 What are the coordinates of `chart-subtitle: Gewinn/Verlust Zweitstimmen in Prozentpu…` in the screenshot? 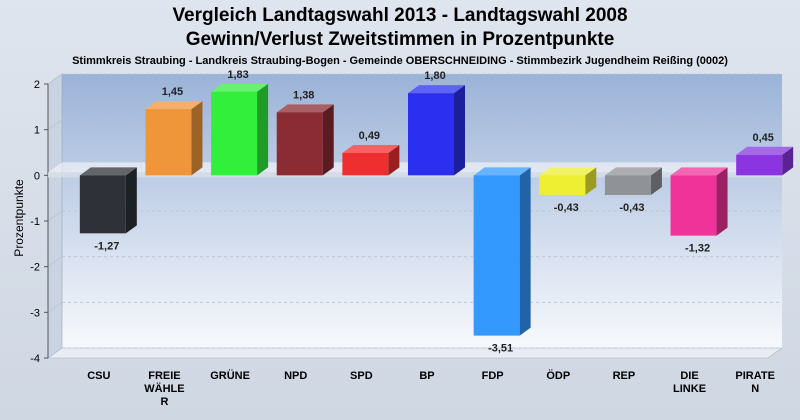 It's located at (400, 39).